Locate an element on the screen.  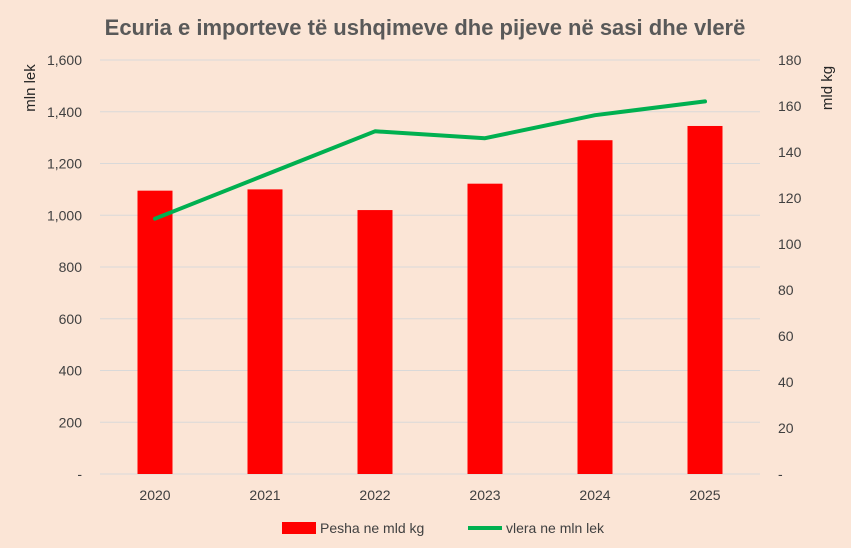
y-left-tick-label: 600 is located at coordinates (71, 319).